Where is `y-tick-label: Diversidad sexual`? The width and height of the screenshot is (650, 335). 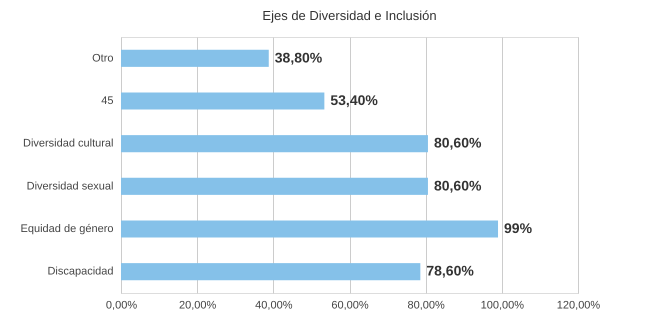 y-tick-label: Diversidad sexual is located at coordinates (70, 186).